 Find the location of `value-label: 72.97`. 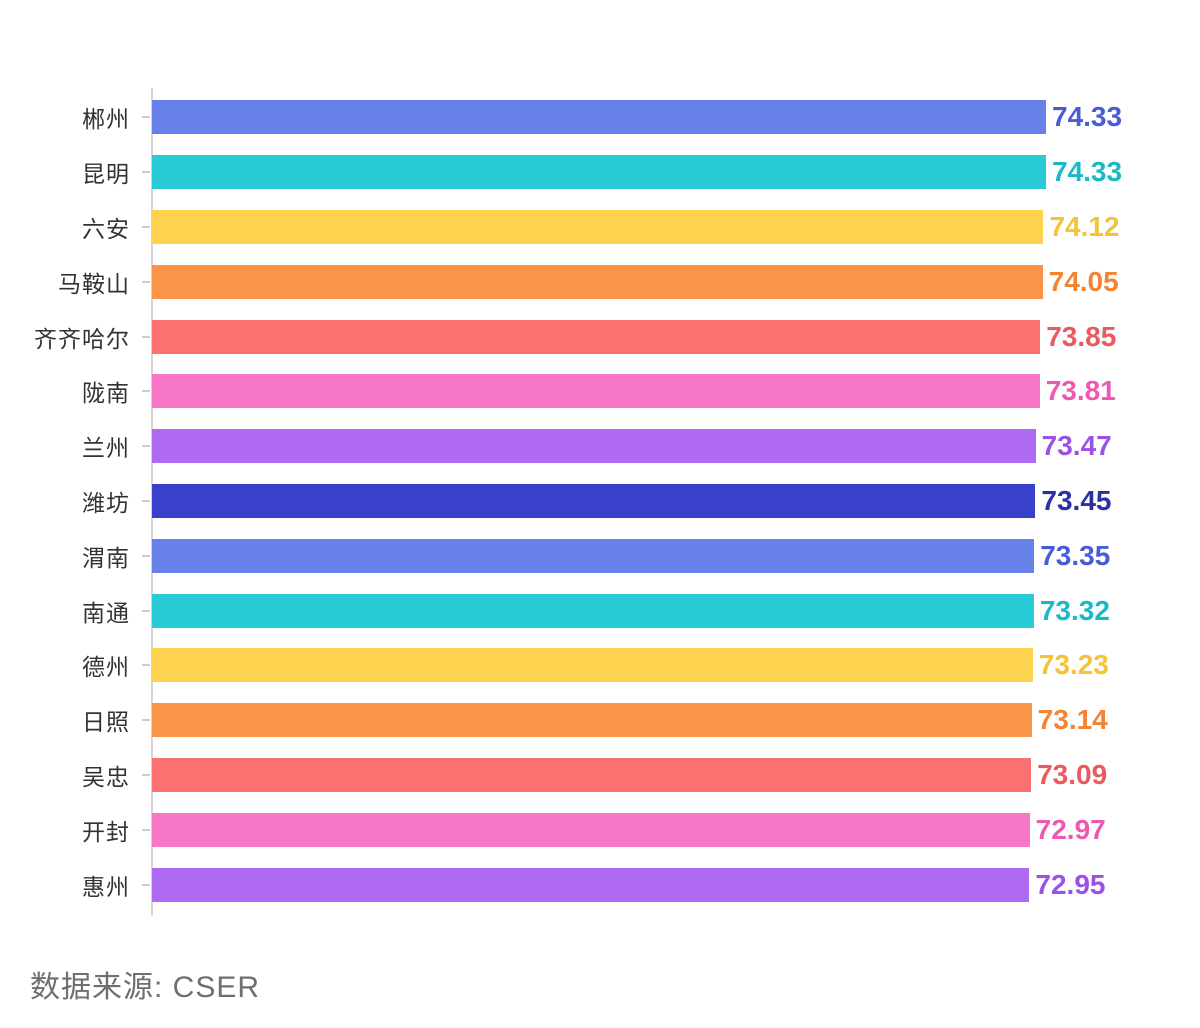

value-label: 72.97 is located at coordinates (1070, 829).